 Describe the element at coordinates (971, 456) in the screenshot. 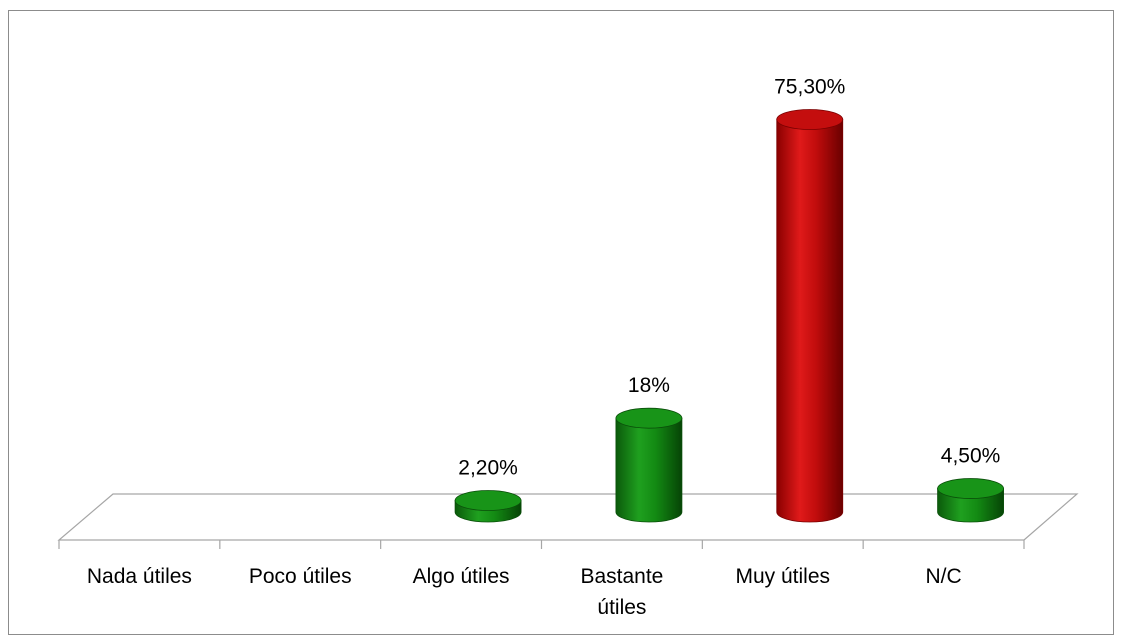

I see `data-label: 4,50%` at that location.